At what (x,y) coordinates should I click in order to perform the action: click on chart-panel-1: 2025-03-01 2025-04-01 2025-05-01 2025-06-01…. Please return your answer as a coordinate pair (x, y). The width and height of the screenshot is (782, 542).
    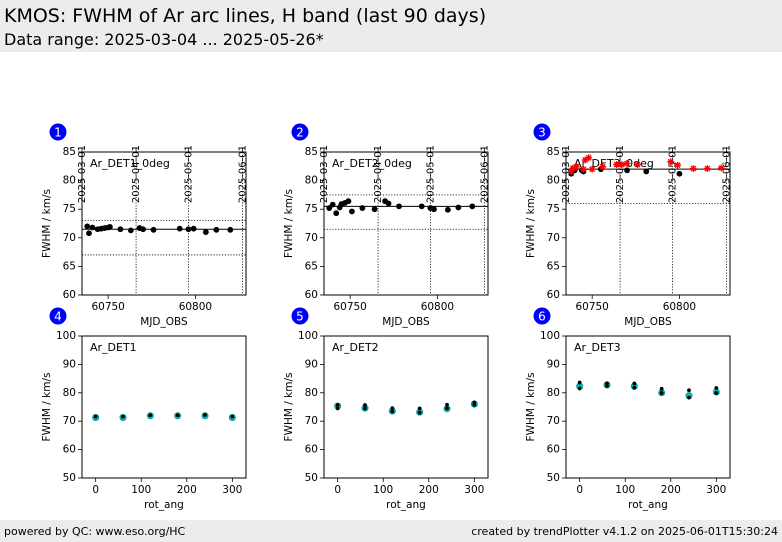
    Looking at the image, I should click on (145, 225).